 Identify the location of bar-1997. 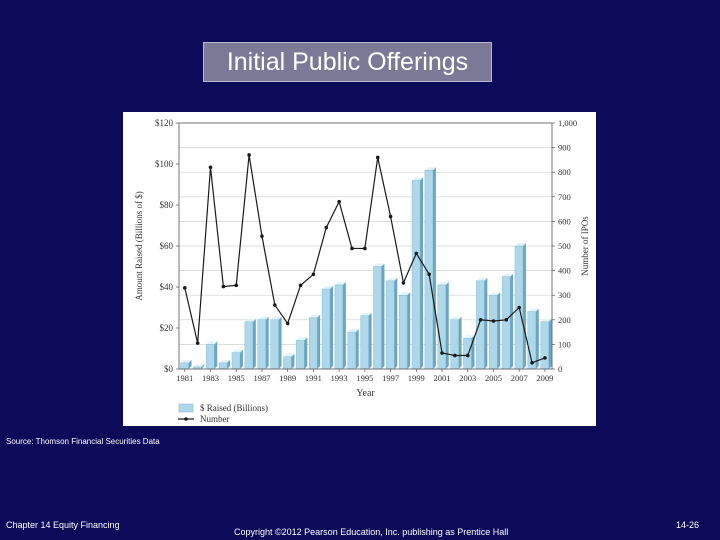
(392, 323).